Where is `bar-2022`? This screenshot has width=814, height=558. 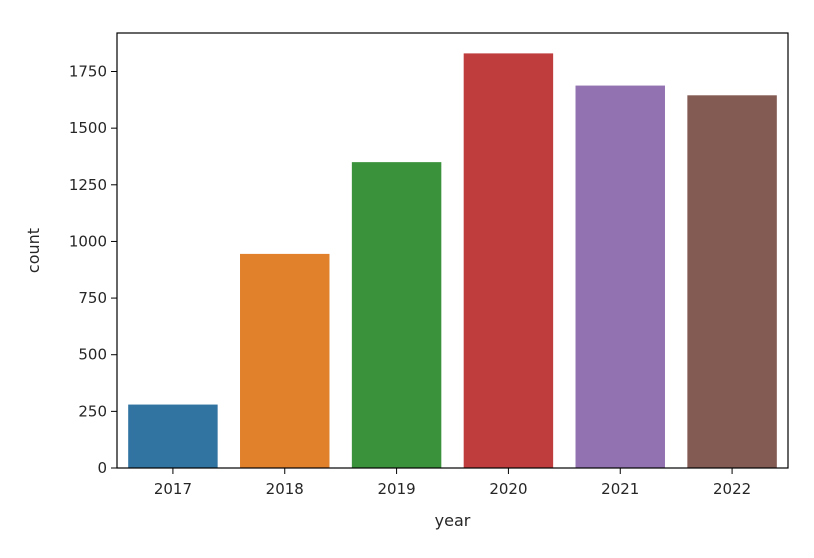 bar-2022 is located at coordinates (732, 281).